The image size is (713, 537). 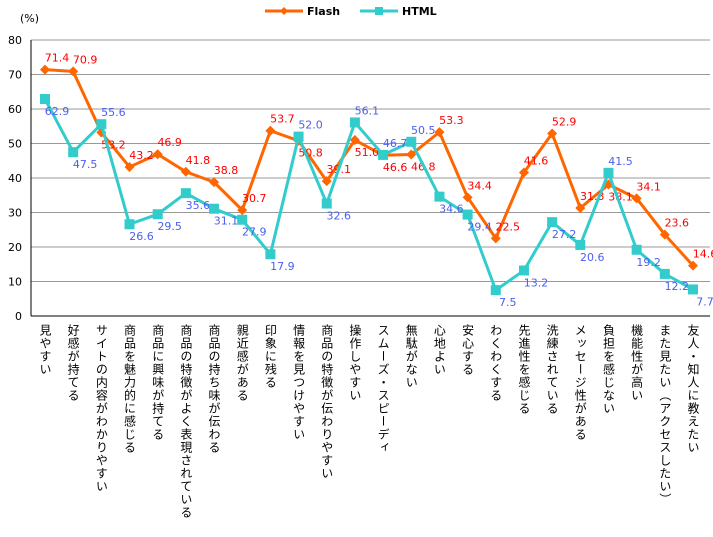 I want to click on html-data-label: 62.9, so click(x=57, y=111).